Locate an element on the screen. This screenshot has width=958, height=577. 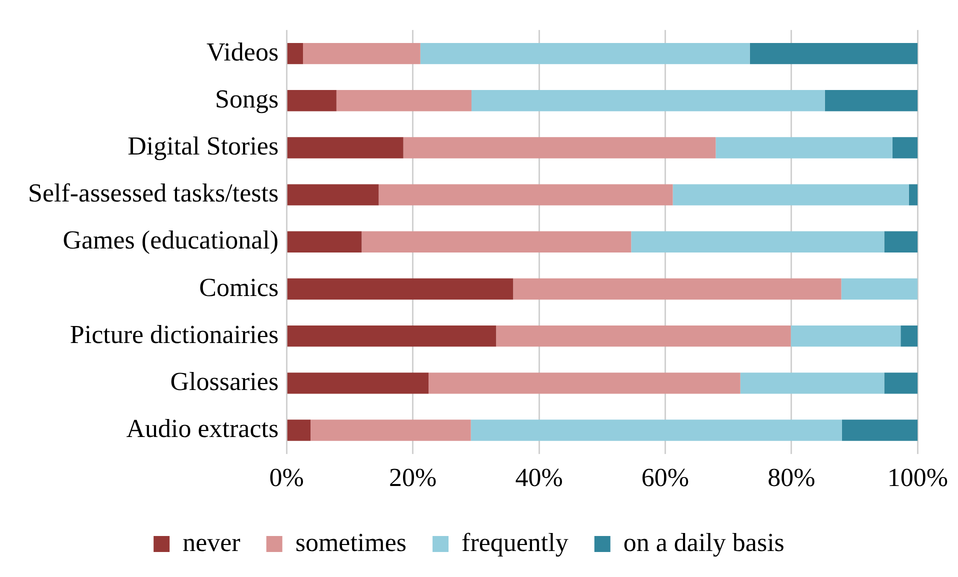
x-tick-label: 20% is located at coordinates (412, 477).